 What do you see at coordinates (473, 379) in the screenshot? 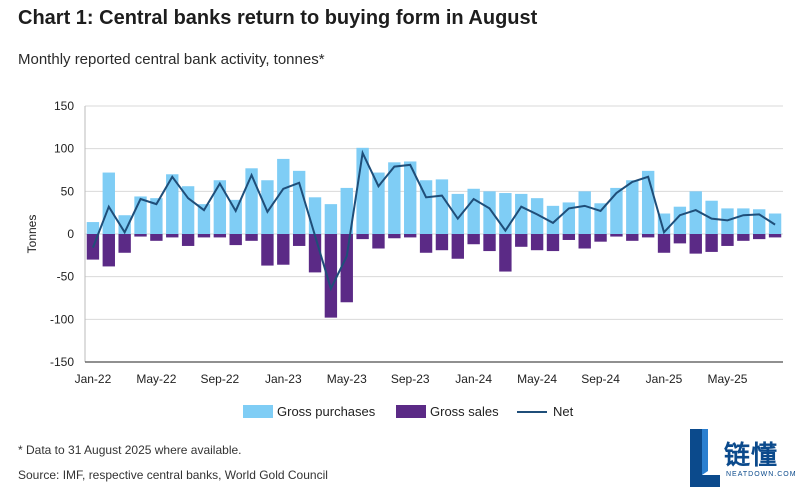
I see `x-tick-label: Jan-24` at bounding box center [473, 379].